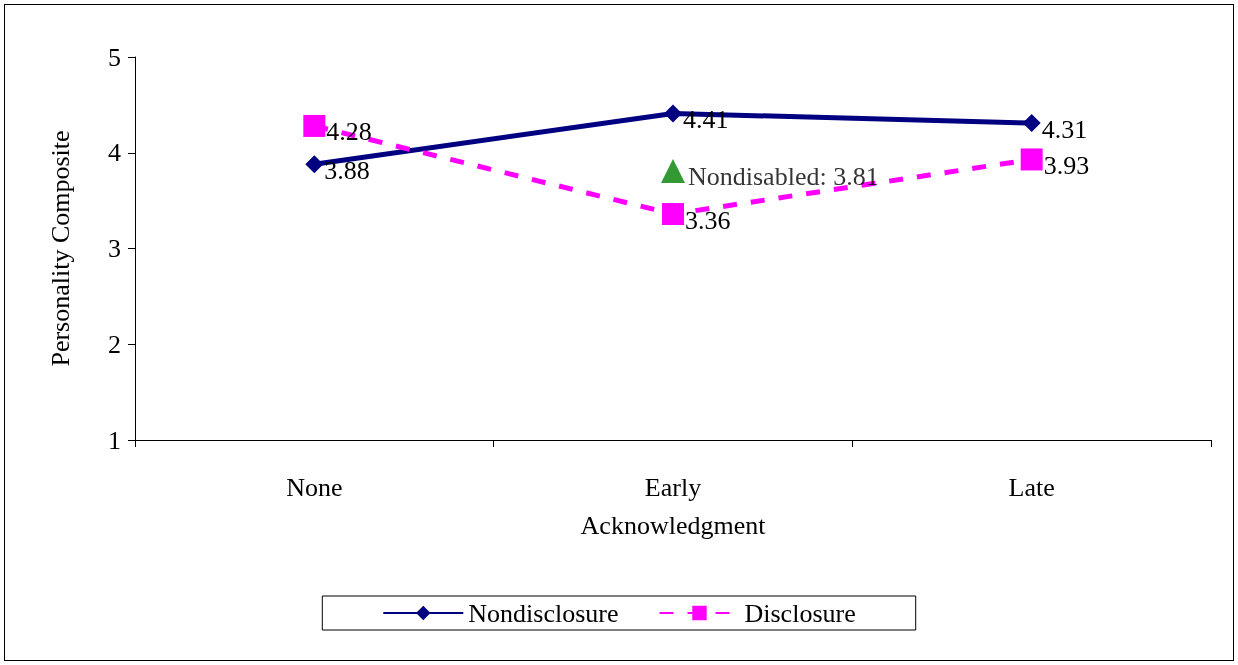 The image size is (1238, 665). I want to click on data-label: 3.93, so click(1066, 165).